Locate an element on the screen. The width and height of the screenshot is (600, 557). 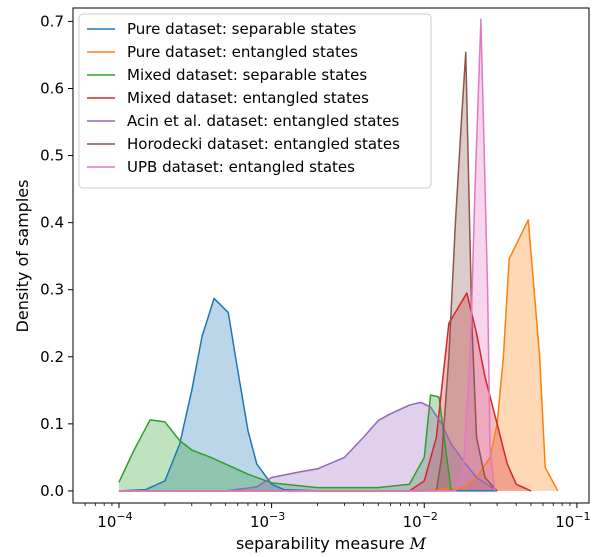
y-tick-label: 0.4 is located at coordinates (52, 223).